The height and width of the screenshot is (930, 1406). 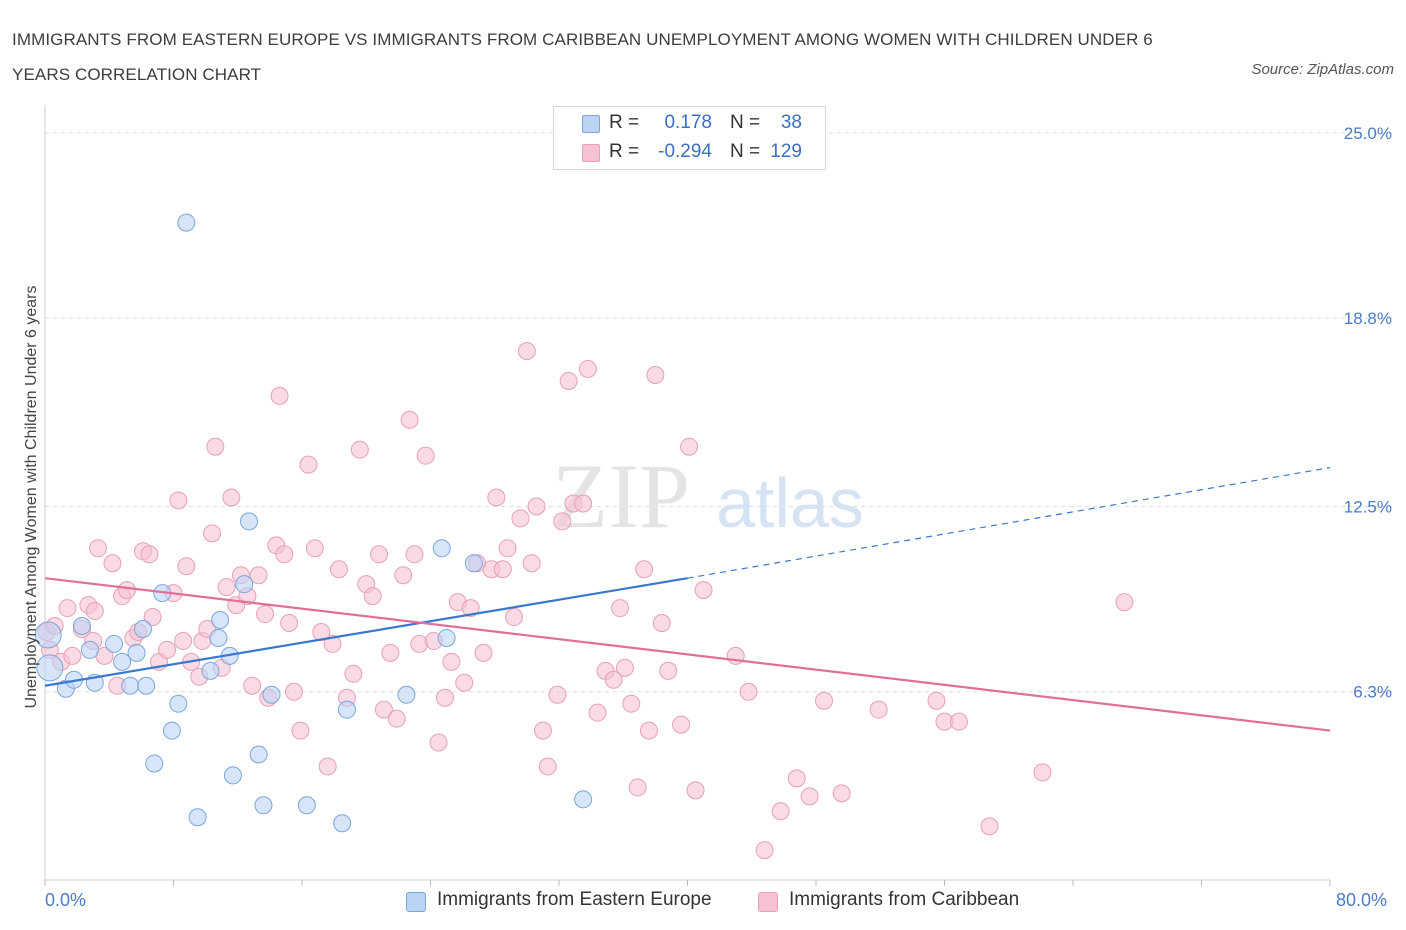 What do you see at coordinates (66, 900) in the screenshot?
I see `x-tick-min: 0.0%` at bounding box center [66, 900].